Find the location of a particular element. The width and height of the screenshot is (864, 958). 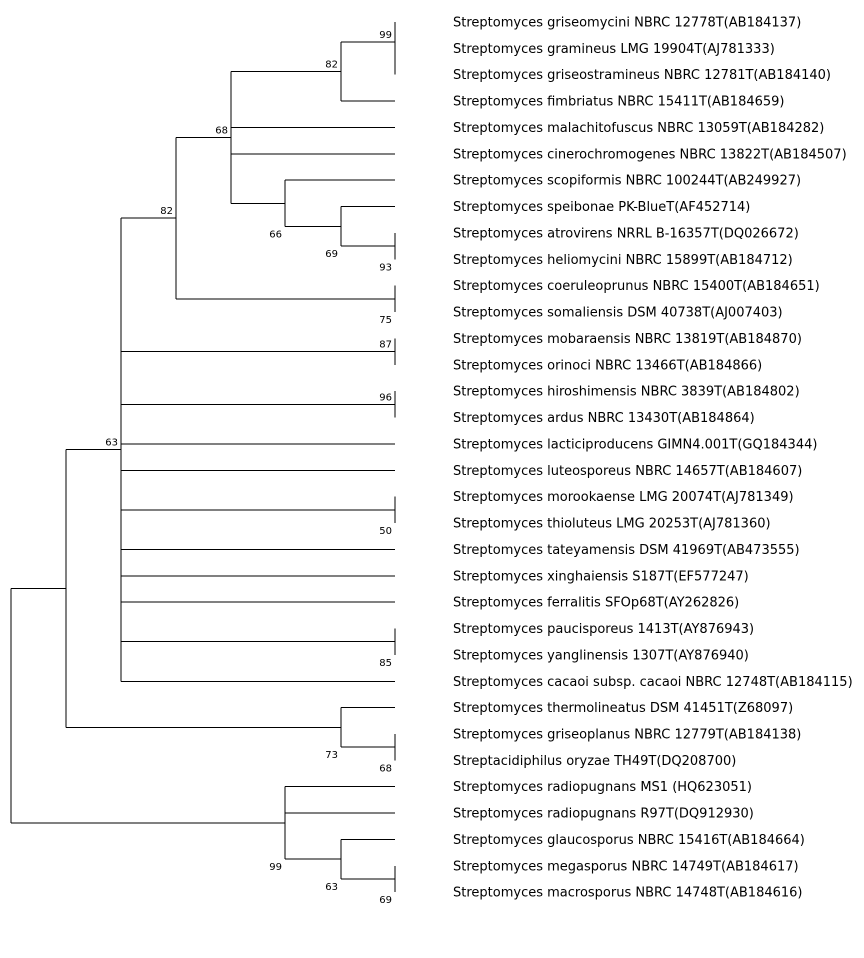

taxon-label: Streptomyces radiopugnans R97T(DQ912930) is located at coordinates (603, 814).